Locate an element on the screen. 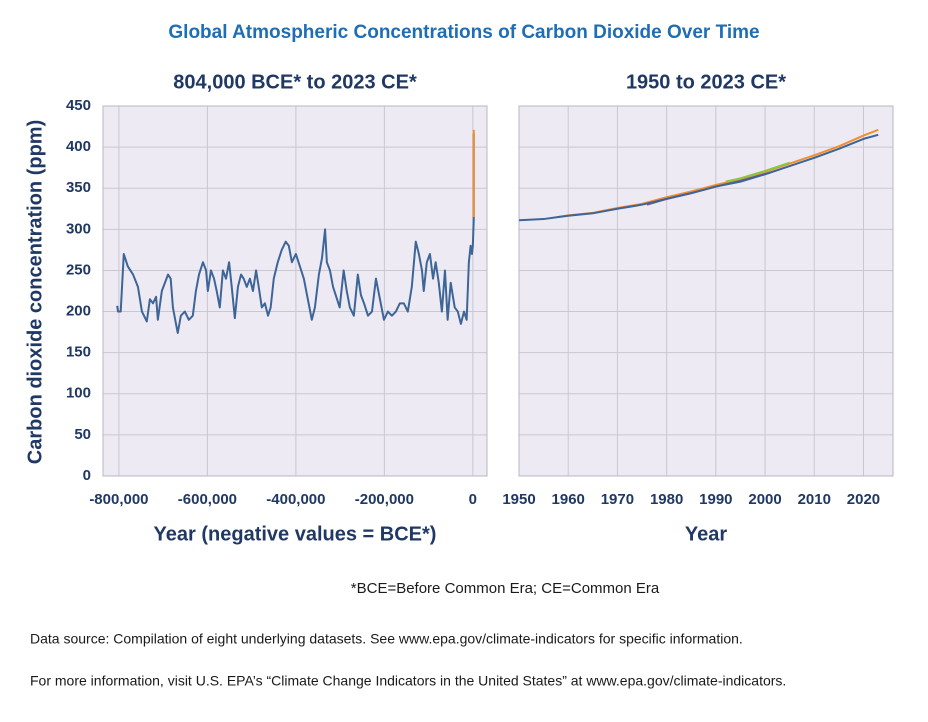  y-tick-label: 400 is located at coordinates (78, 146).